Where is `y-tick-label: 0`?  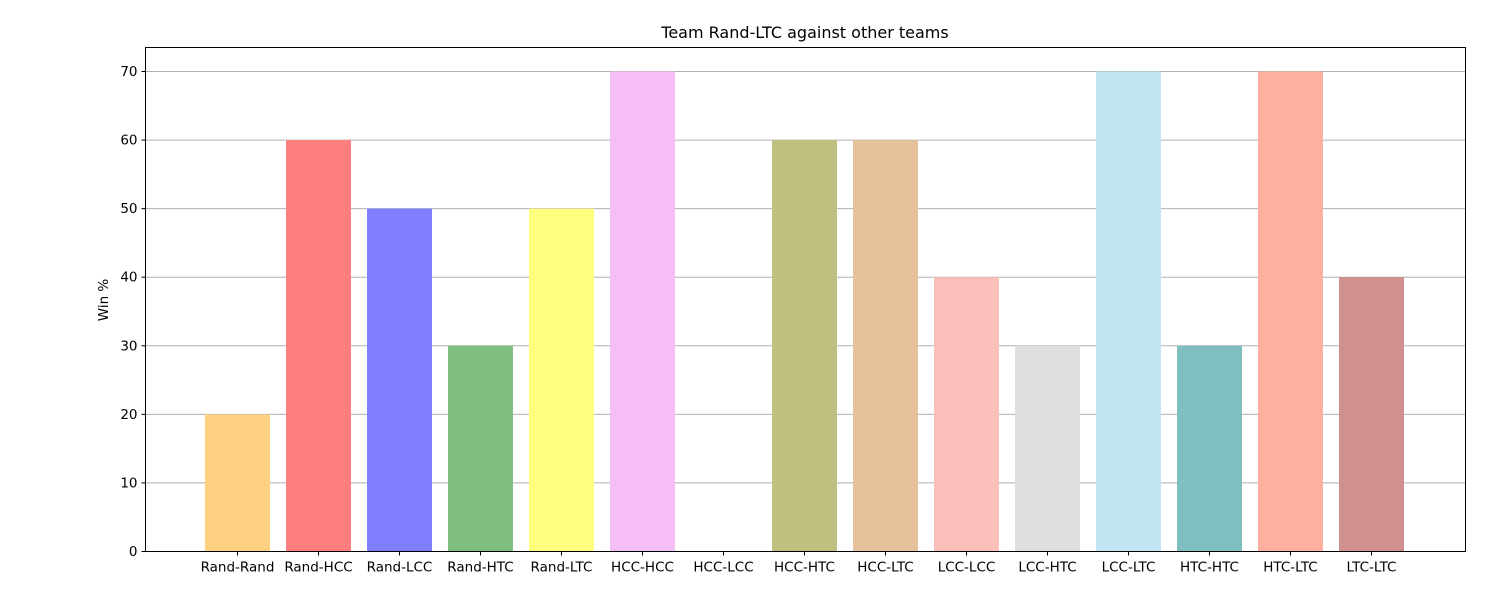 y-tick-label: 0 is located at coordinates (133, 552).